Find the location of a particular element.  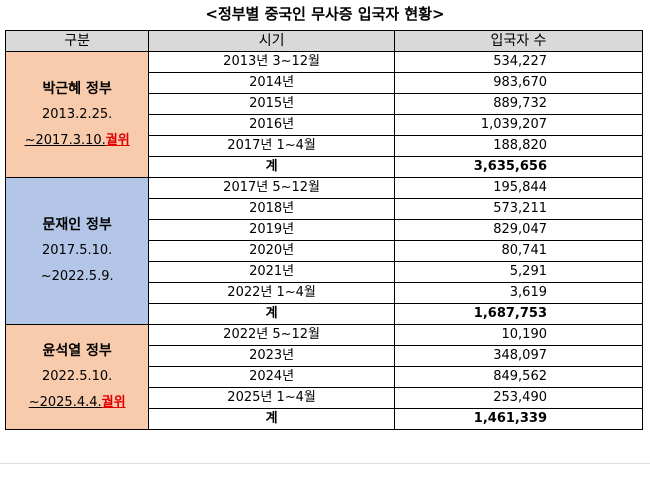

data-row: 2024년 849,562 is located at coordinates (325, 377).